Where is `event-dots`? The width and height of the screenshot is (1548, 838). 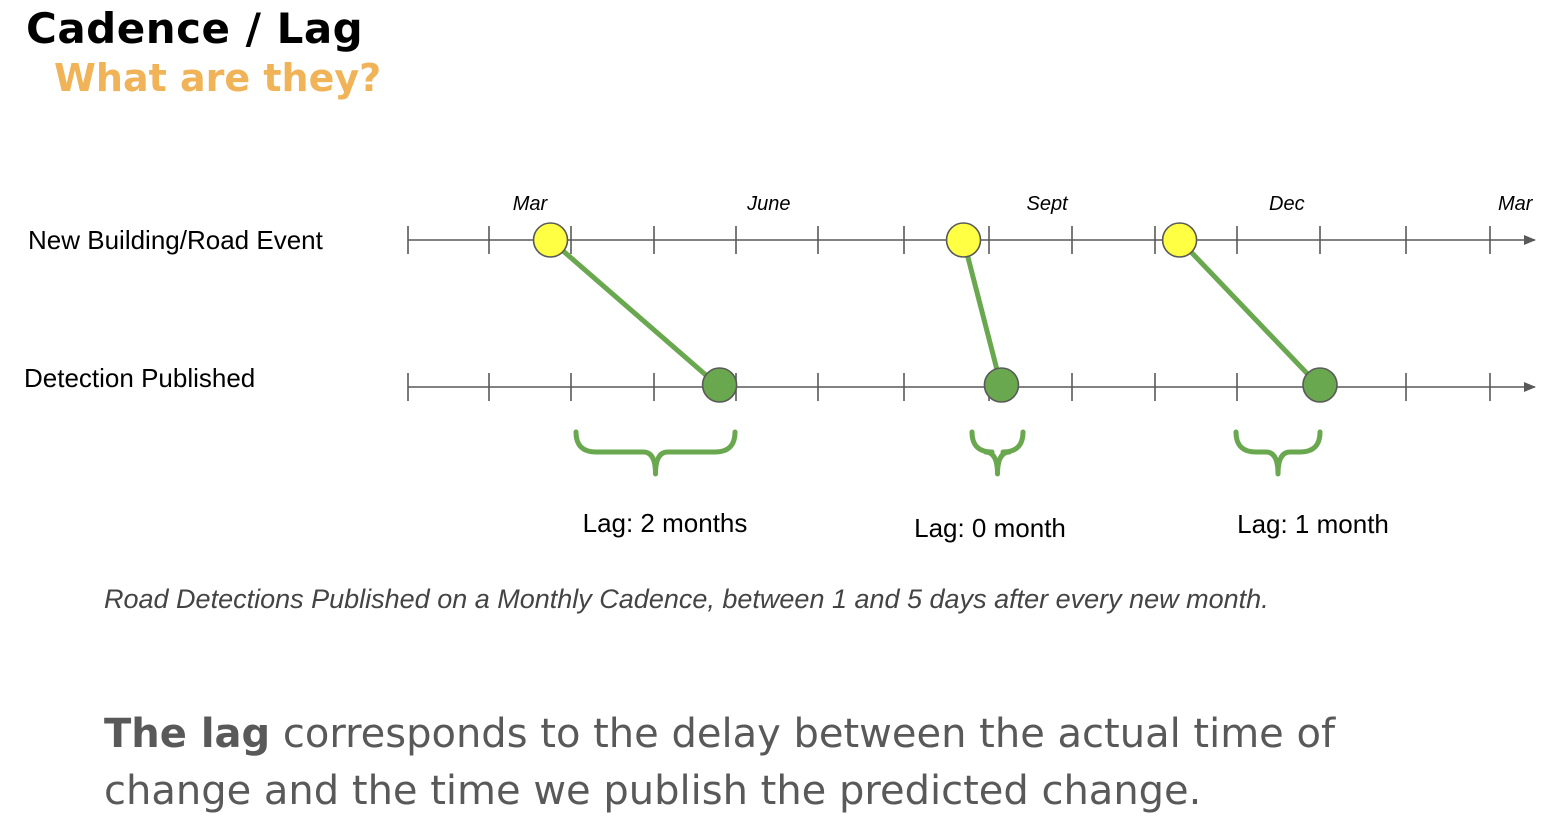
event-dots is located at coordinates (935, 312).